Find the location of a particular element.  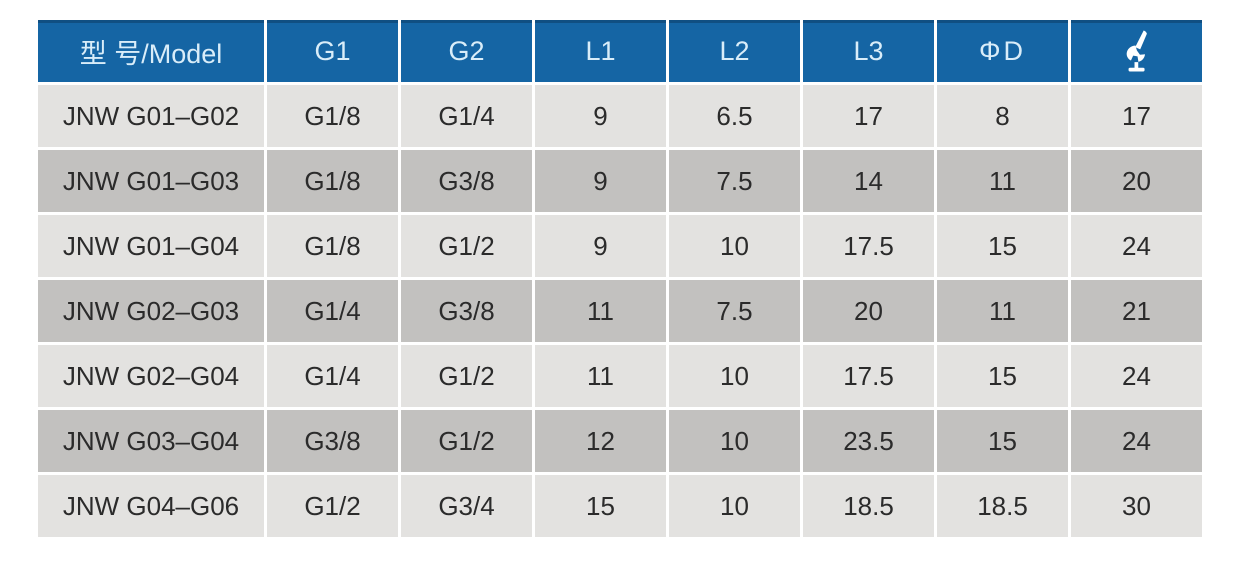

table-header: 型 号/Model G1 G2 L1 L2 L3 ΦD is located at coordinates (620, 51).